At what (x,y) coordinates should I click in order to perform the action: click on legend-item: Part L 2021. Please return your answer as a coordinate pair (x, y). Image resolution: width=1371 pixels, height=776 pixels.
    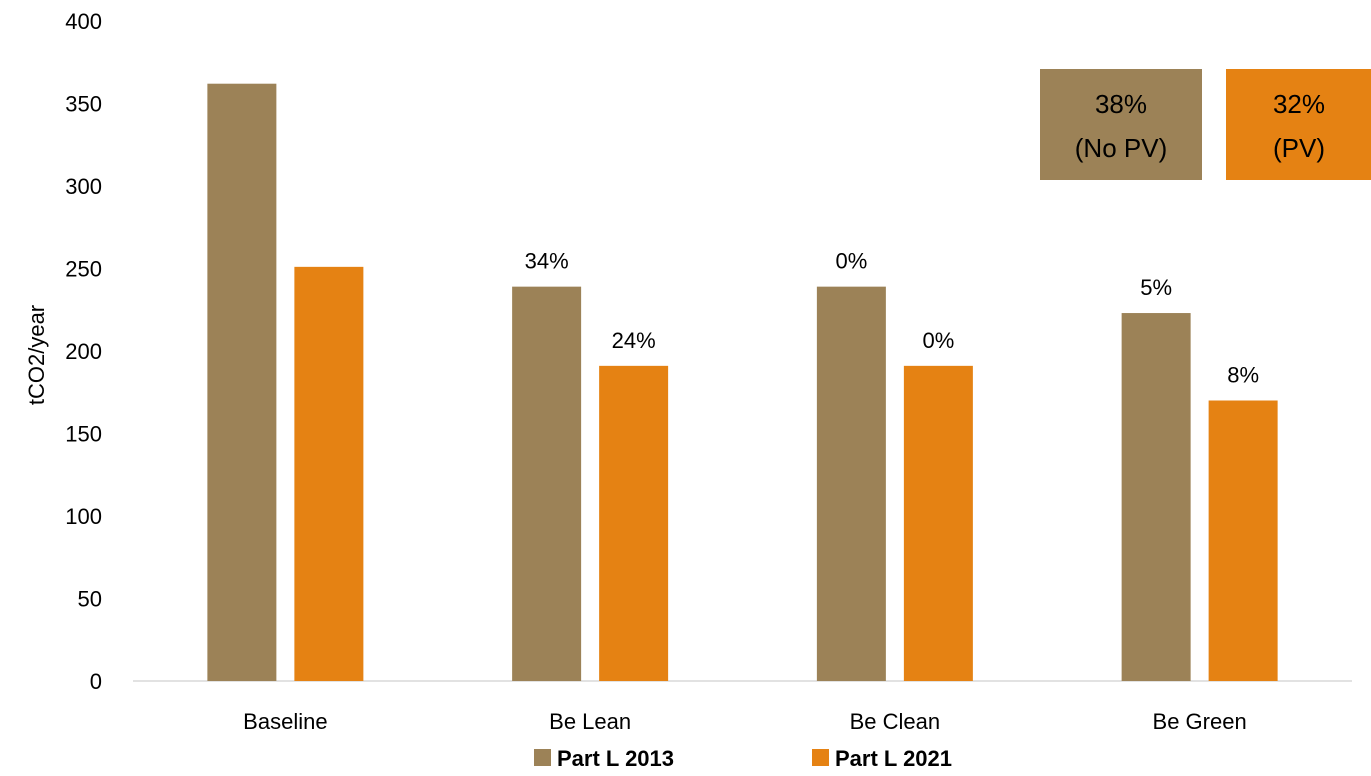
    Looking at the image, I should click on (882, 758).